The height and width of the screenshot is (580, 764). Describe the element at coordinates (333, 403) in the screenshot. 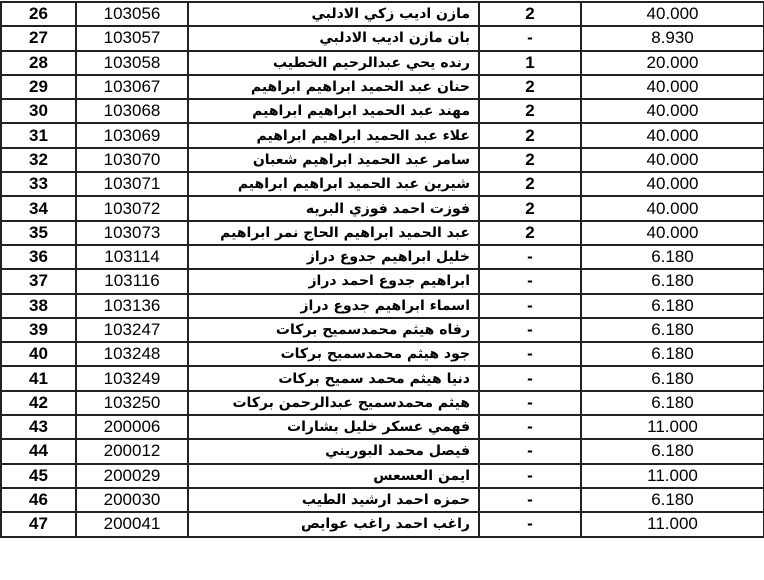

I see `name-cell: هيثم محمدسميح عبدالرحمن بركات` at that location.